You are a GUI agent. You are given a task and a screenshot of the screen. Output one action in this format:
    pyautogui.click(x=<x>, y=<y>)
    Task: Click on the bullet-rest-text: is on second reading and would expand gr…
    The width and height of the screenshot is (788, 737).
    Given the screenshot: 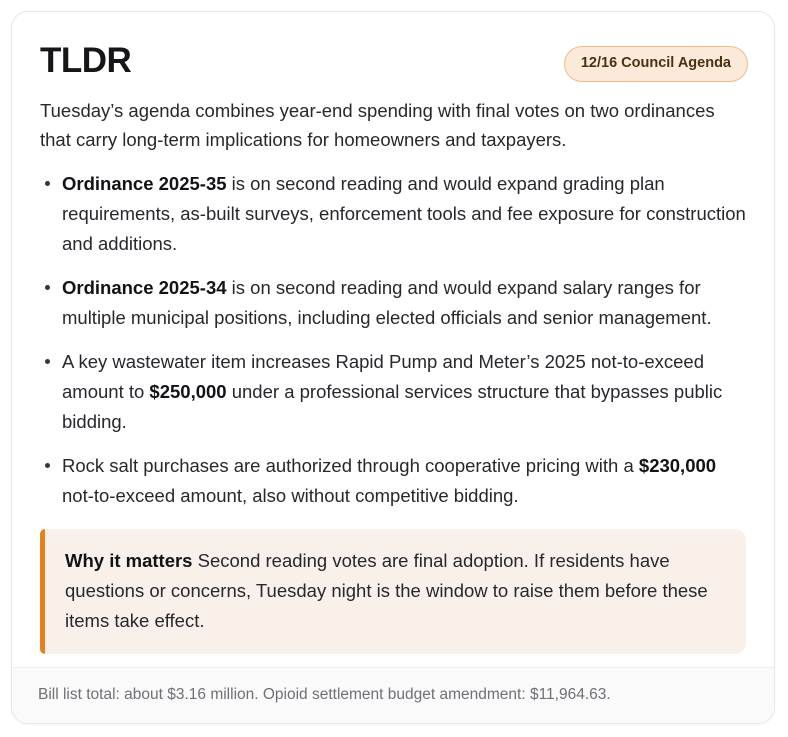 What is the action you would take?
    pyautogui.click(x=404, y=214)
    